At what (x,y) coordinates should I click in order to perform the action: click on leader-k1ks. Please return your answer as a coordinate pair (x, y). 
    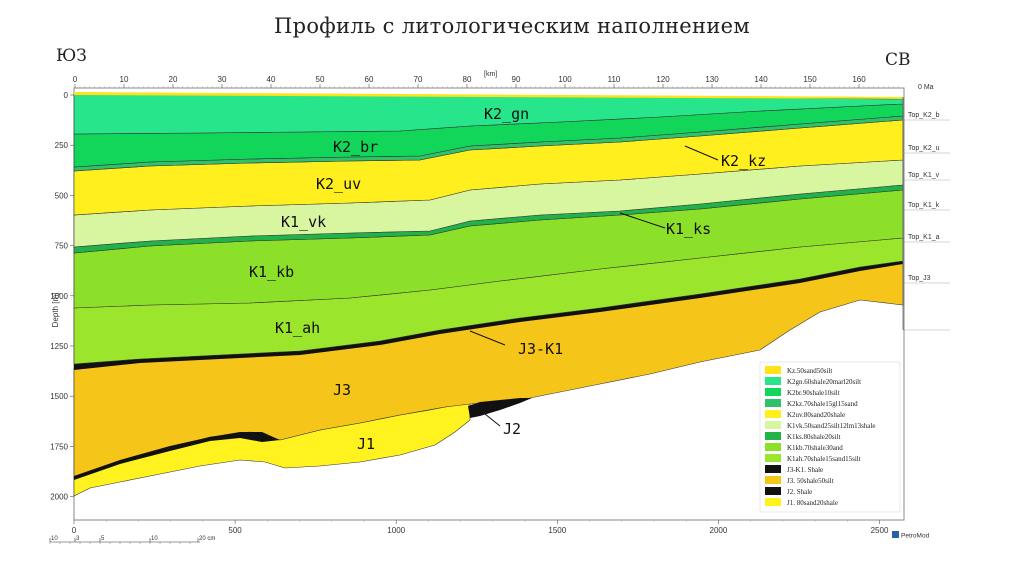
    Looking at the image, I should click on (642, 220).